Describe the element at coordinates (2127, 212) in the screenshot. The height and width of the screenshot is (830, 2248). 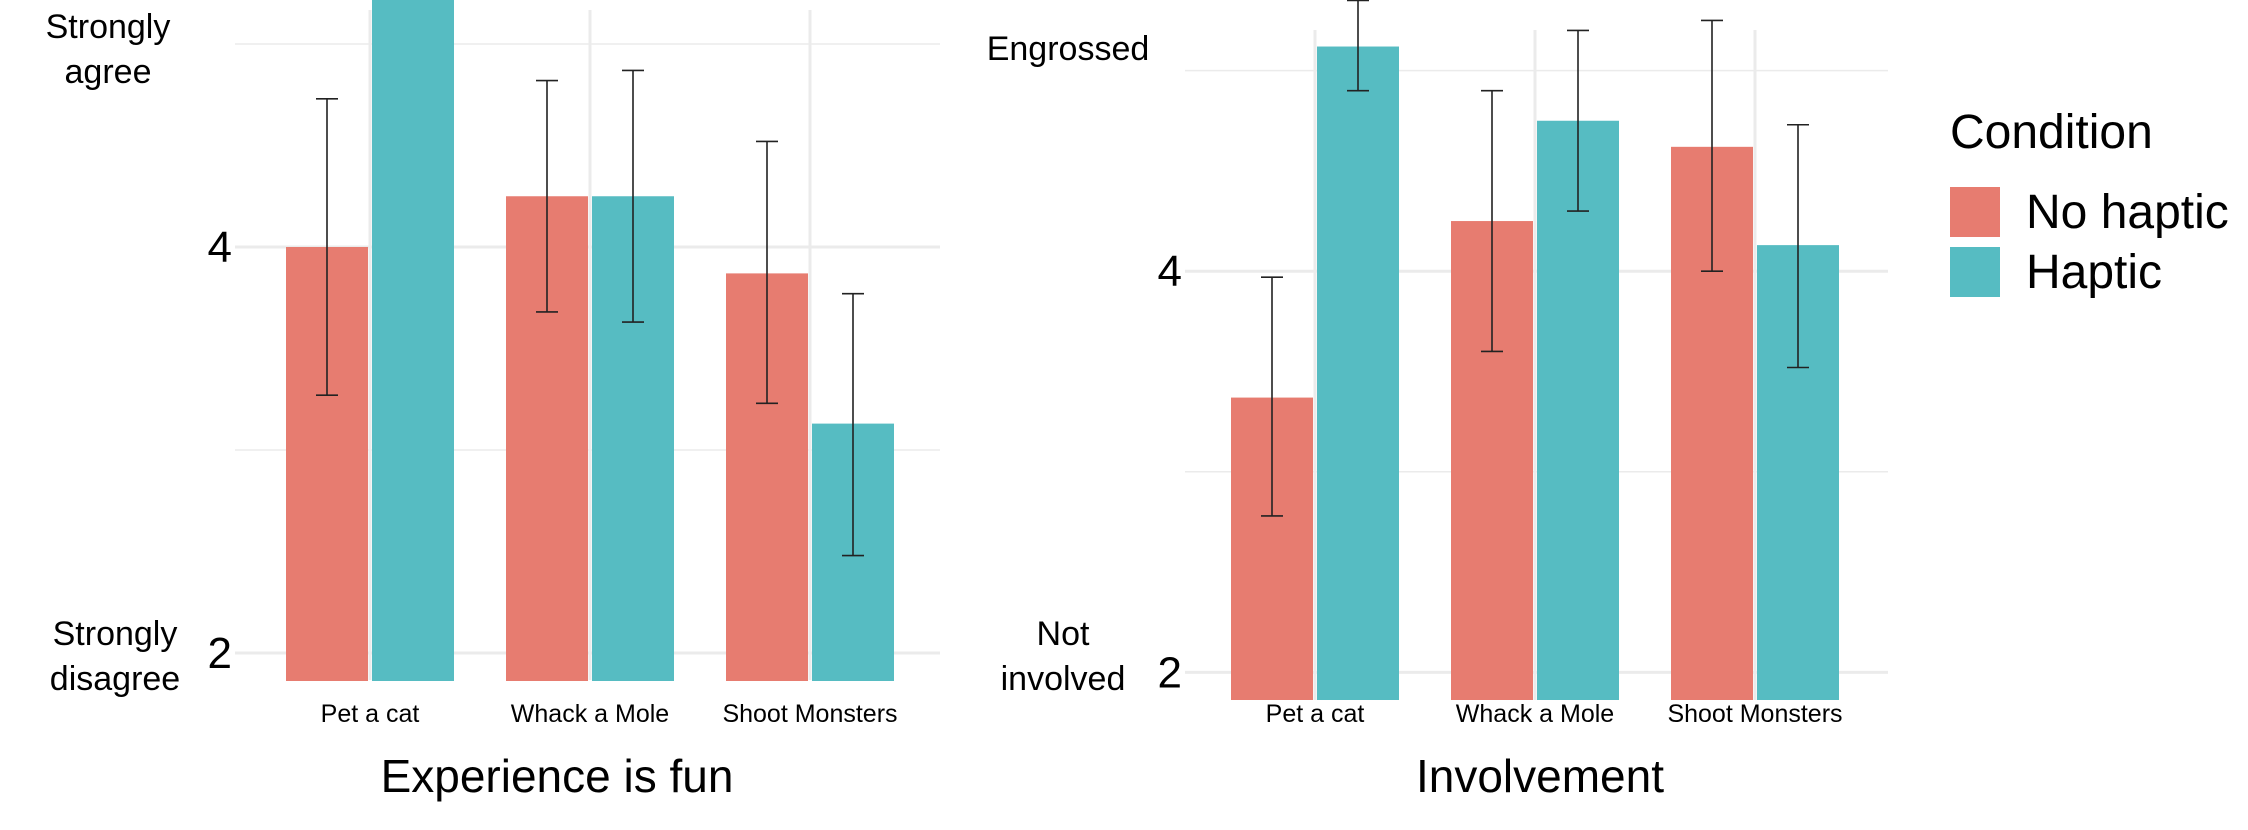
I see `legend-label-no-haptic: No haptic` at that location.